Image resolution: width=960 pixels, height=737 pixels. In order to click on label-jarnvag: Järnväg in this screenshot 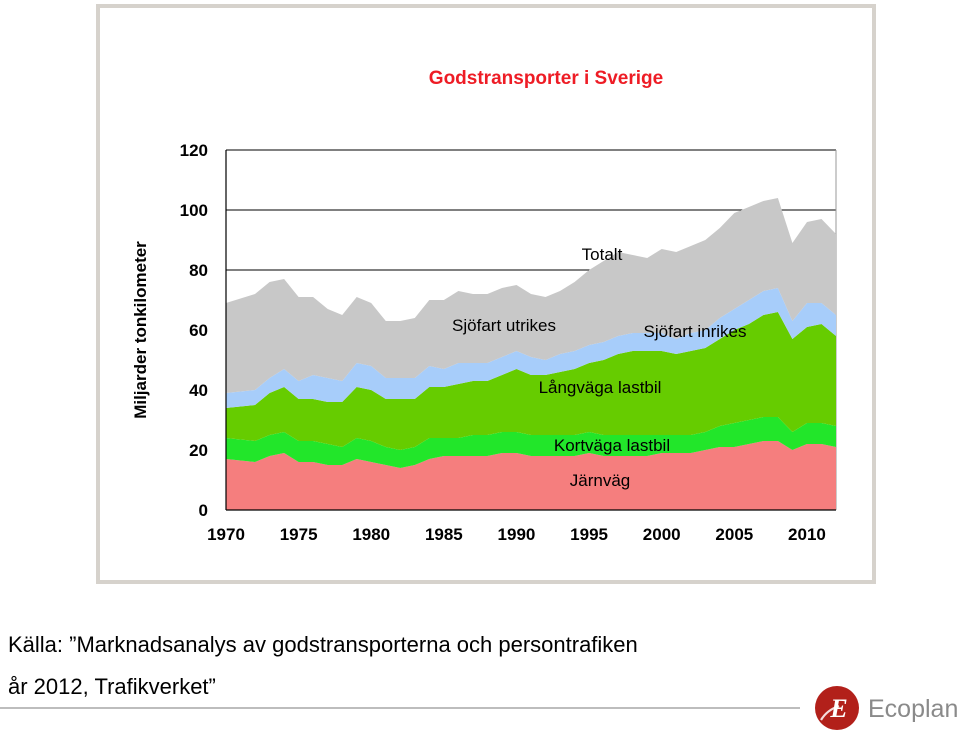, I will do `click(600, 480)`.